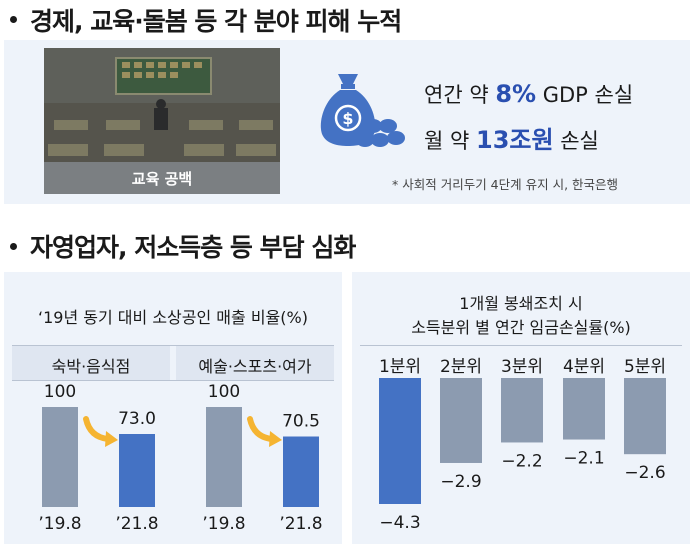  Describe the element at coordinates (399, 523) in the screenshot. I see `value-label: −4.3` at that location.